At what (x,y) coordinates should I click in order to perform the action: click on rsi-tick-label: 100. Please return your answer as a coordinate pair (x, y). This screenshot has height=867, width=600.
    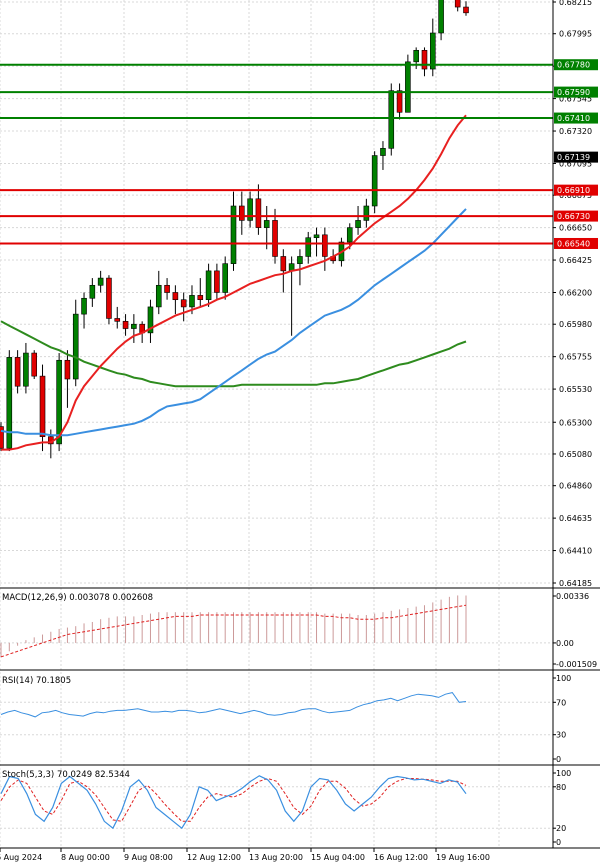
    Looking at the image, I should click on (563, 678).